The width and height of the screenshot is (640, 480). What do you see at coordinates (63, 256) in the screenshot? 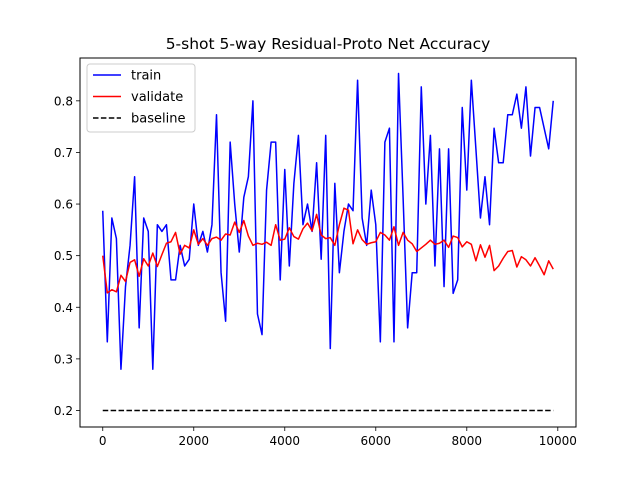
I see `y-tick-label: 0.5` at bounding box center [63, 256].